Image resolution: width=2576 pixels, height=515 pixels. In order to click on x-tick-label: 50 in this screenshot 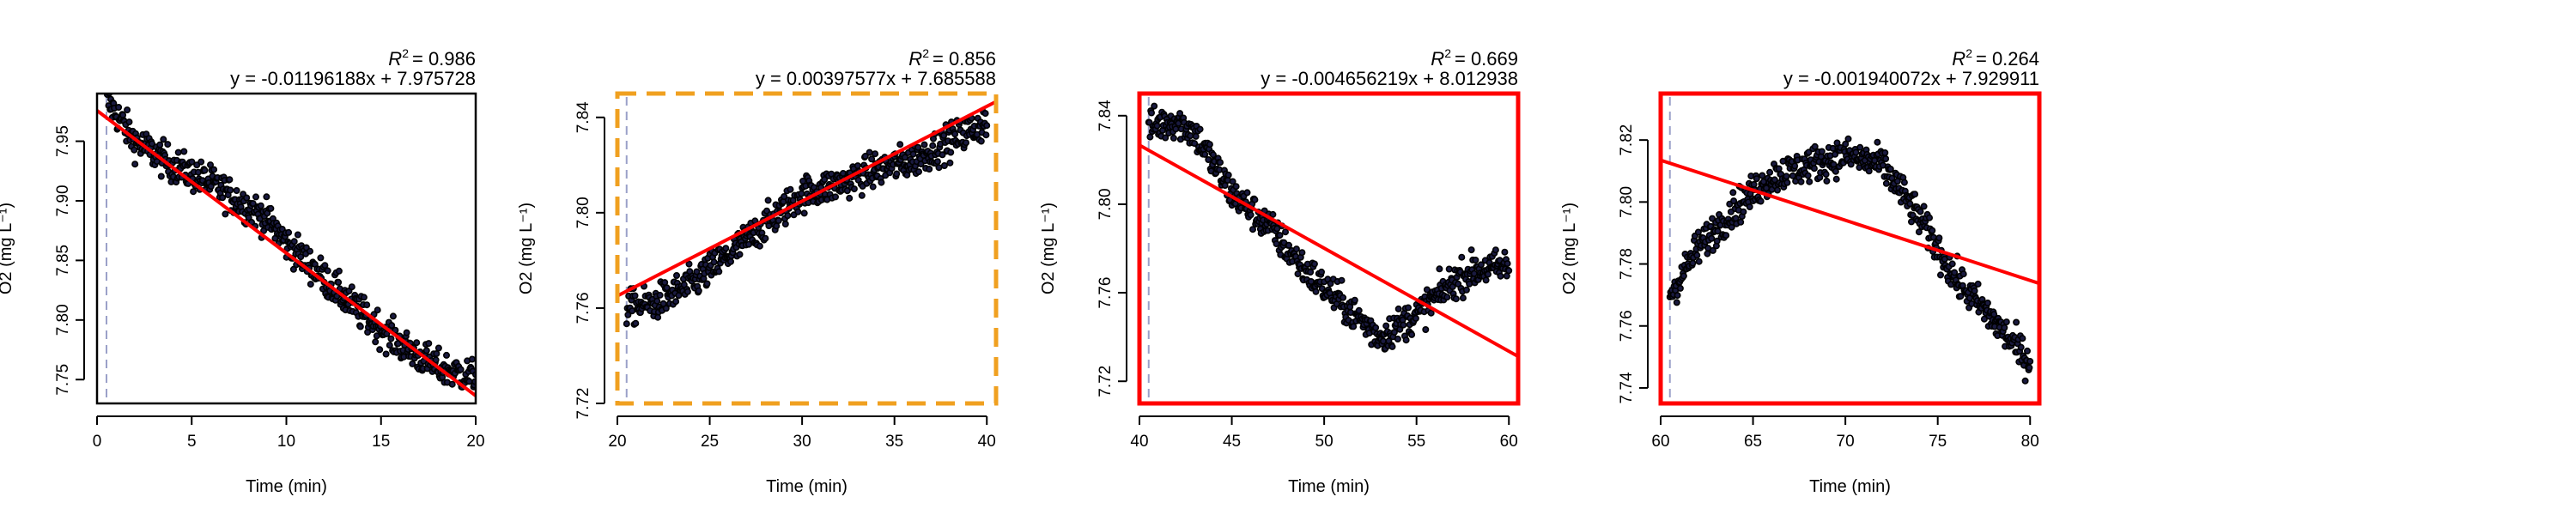, I will do `click(1324, 442)`.